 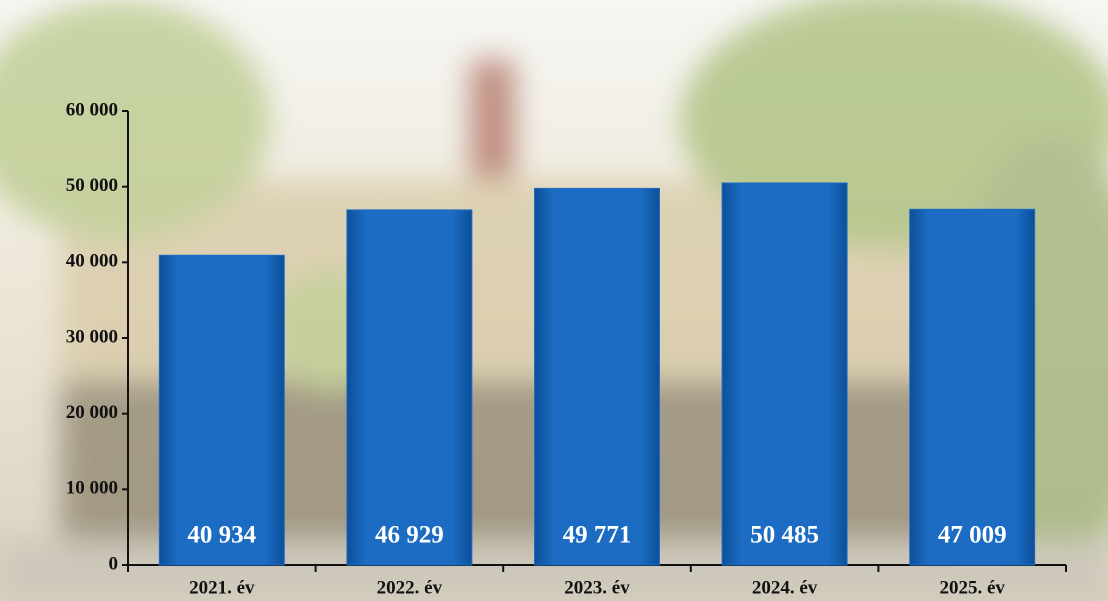 I want to click on y-tick-label: 30 000, so click(x=92, y=336).